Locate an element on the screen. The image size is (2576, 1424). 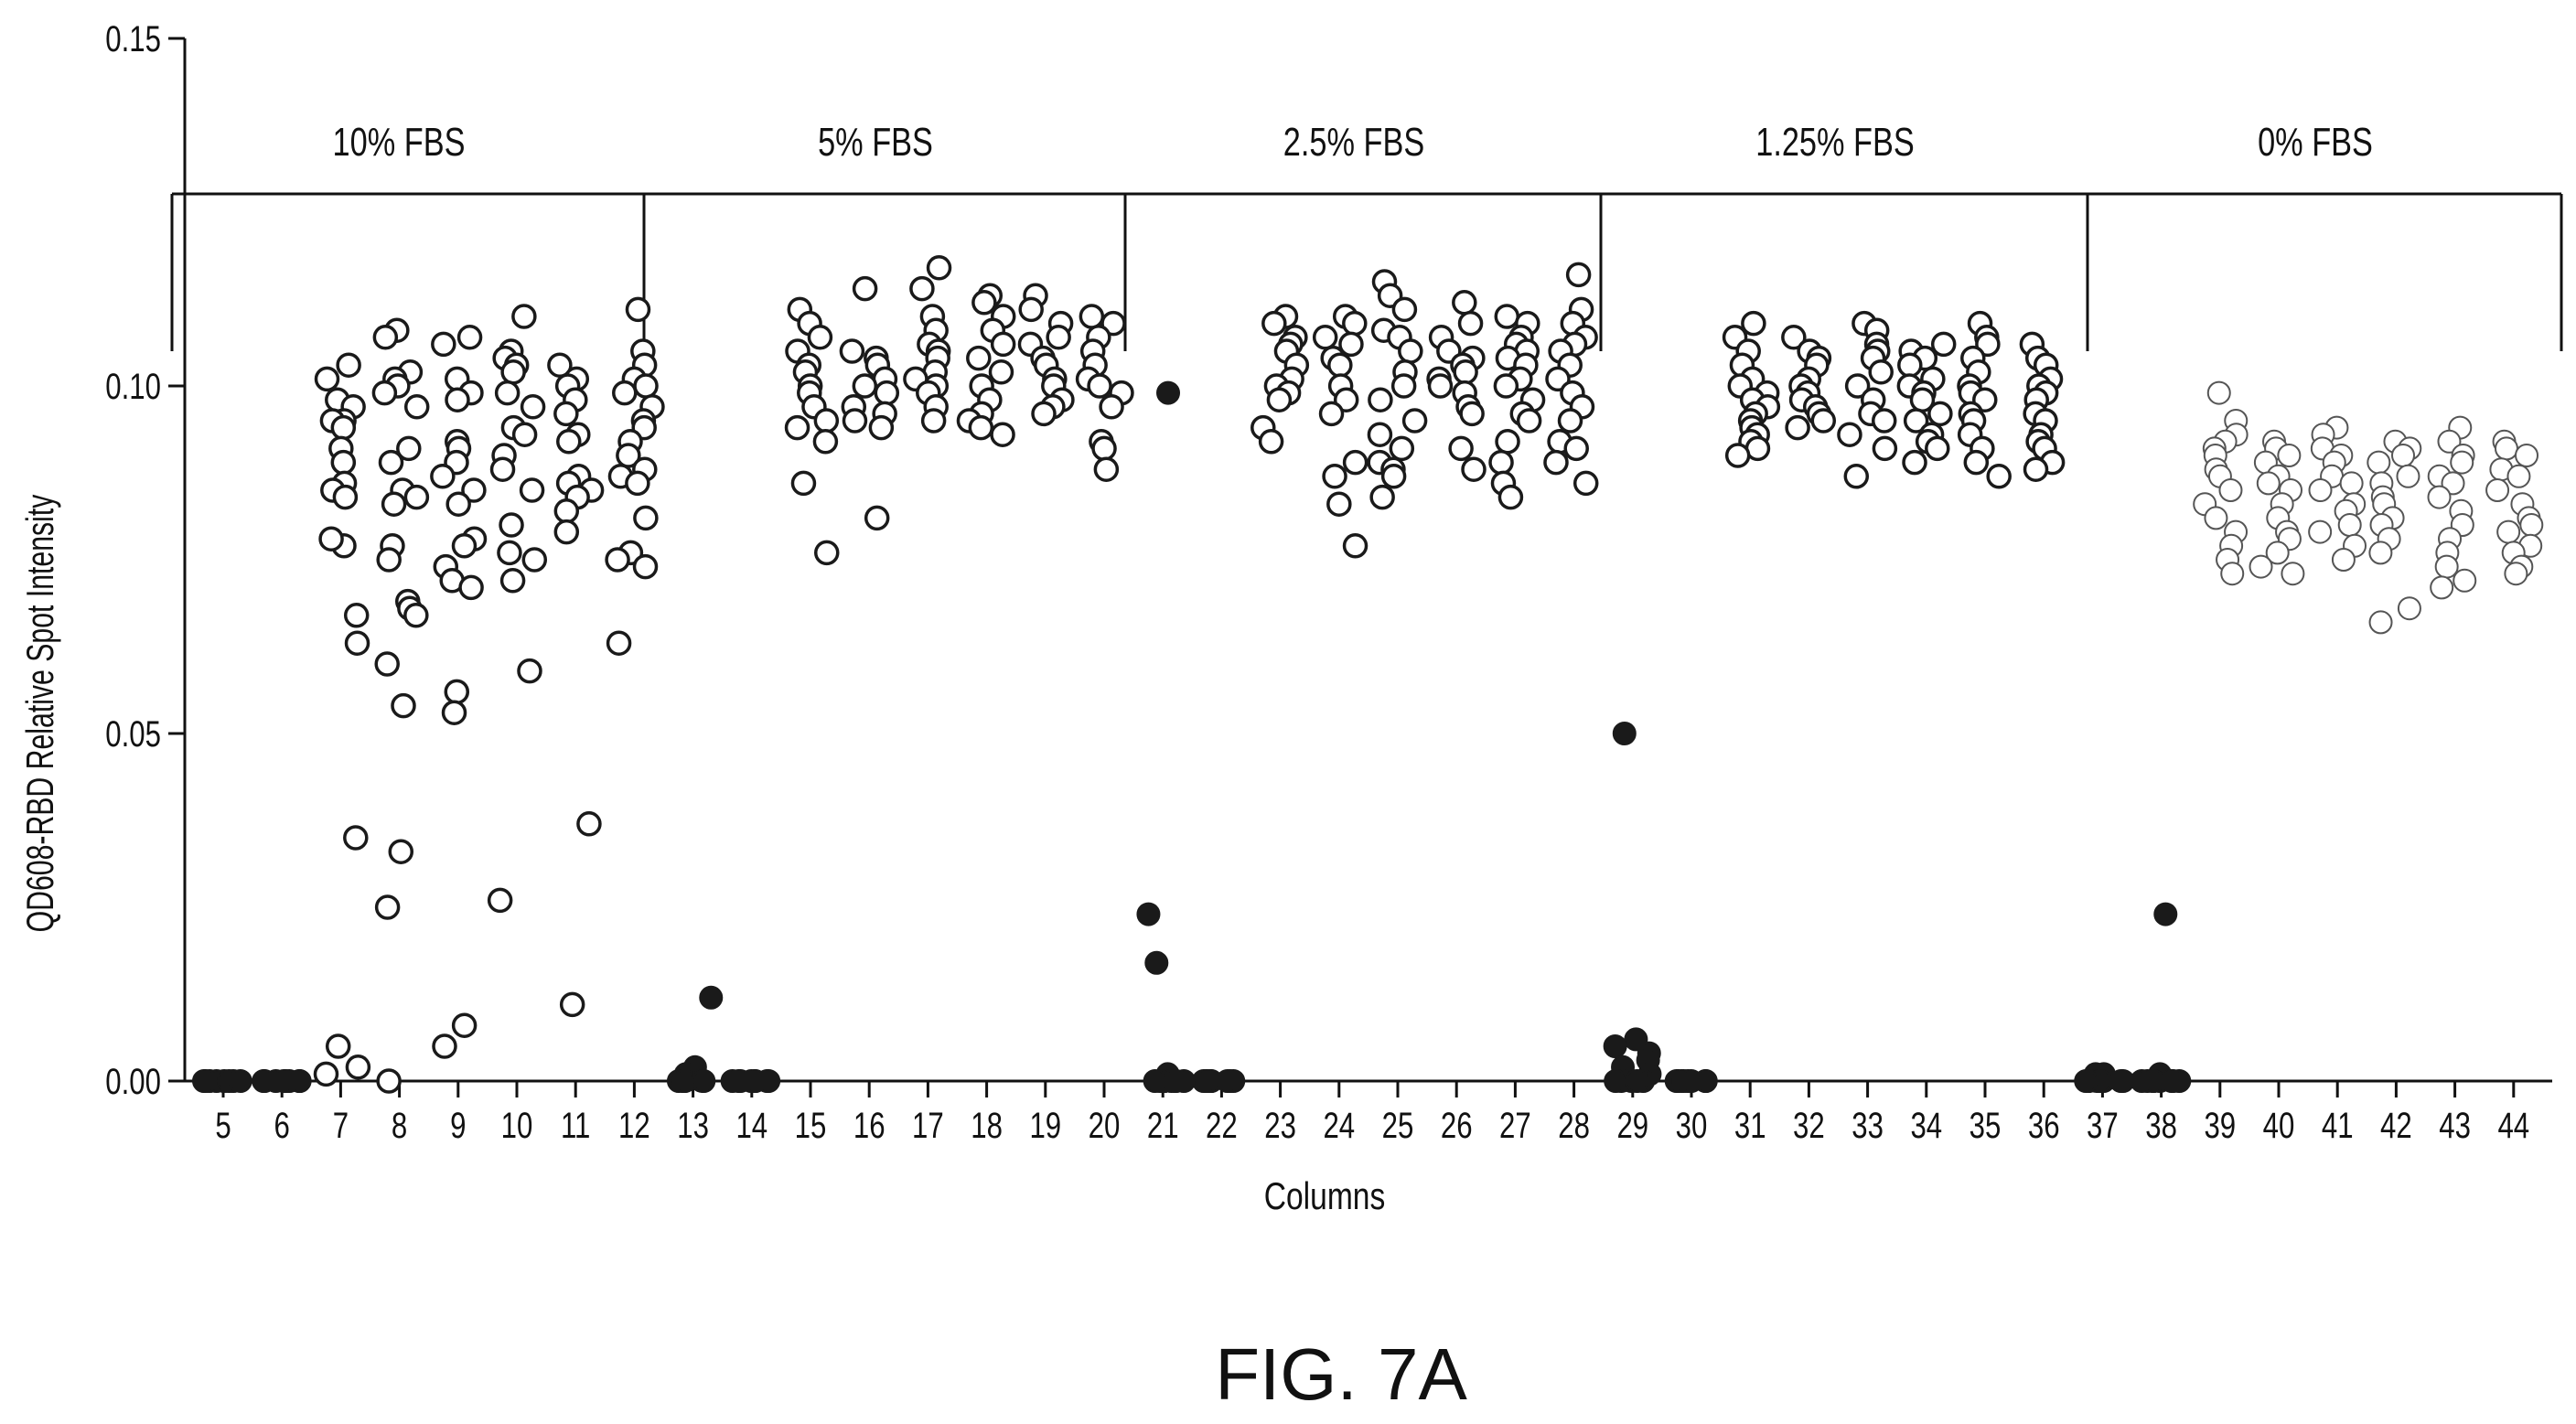
x-tick-label: 43 is located at coordinates (2455, 1126).